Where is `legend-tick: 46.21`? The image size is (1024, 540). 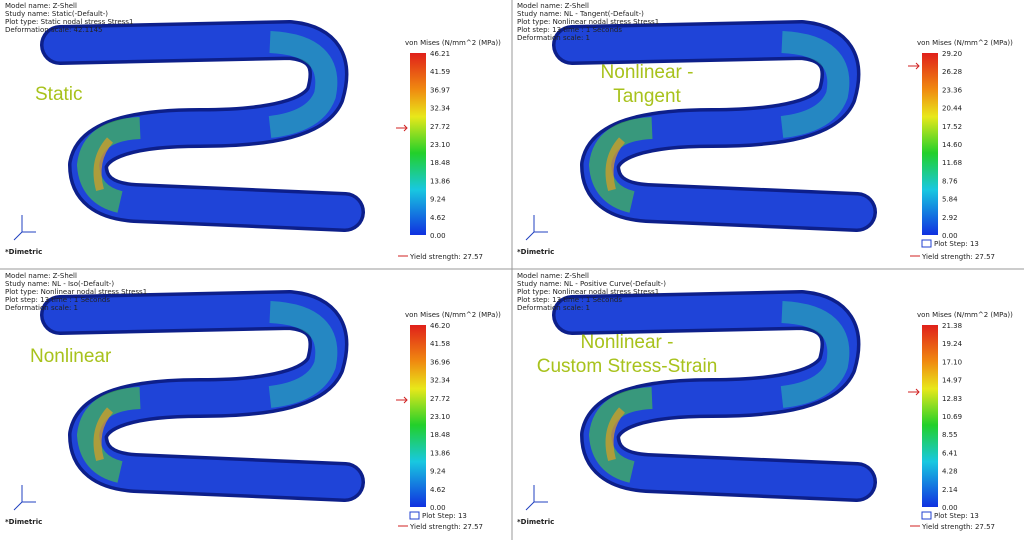
legend-tick: 46.21 is located at coordinates (440, 54).